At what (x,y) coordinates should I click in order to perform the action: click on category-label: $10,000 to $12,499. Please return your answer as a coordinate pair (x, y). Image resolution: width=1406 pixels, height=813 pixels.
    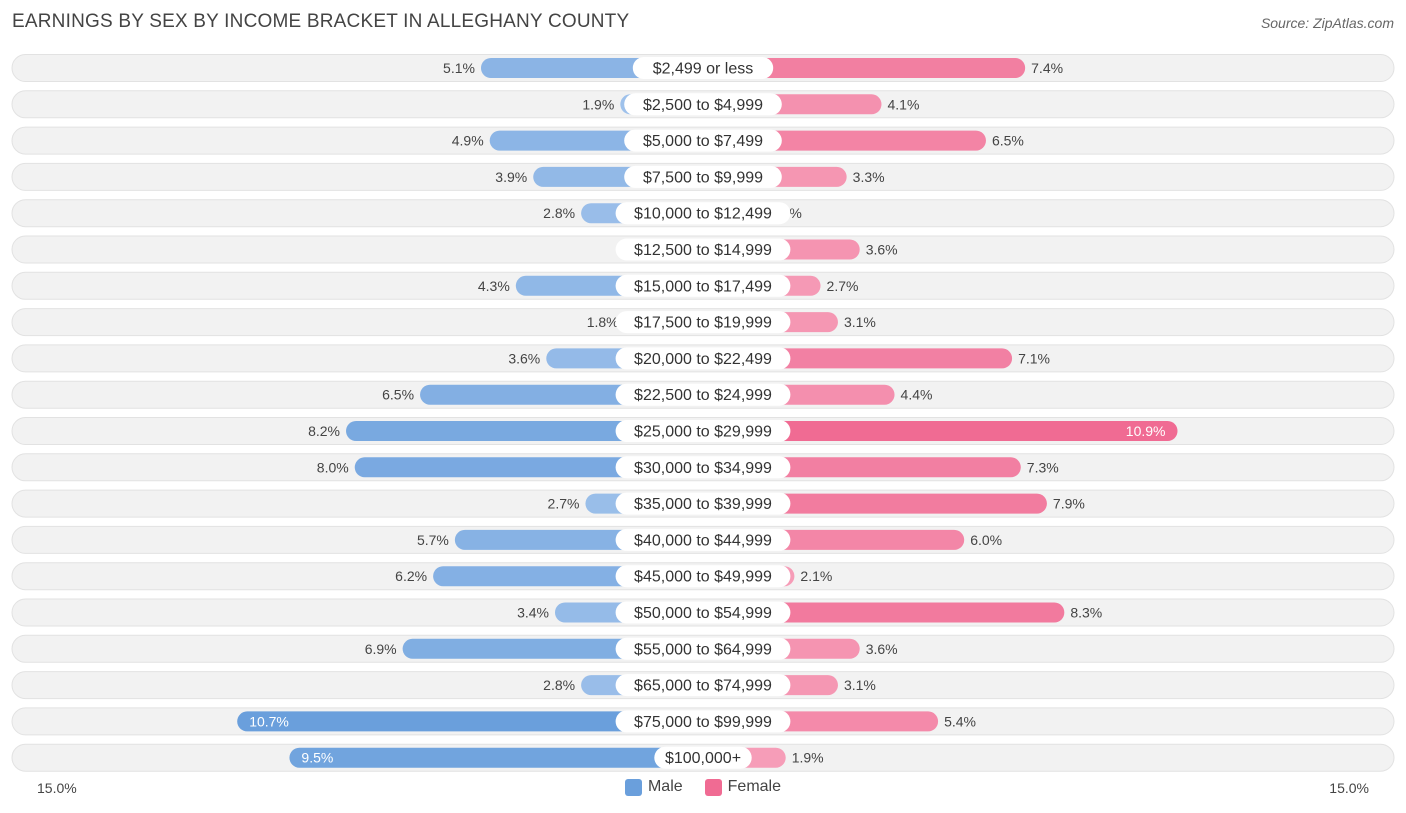
    Looking at the image, I should click on (703, 214).